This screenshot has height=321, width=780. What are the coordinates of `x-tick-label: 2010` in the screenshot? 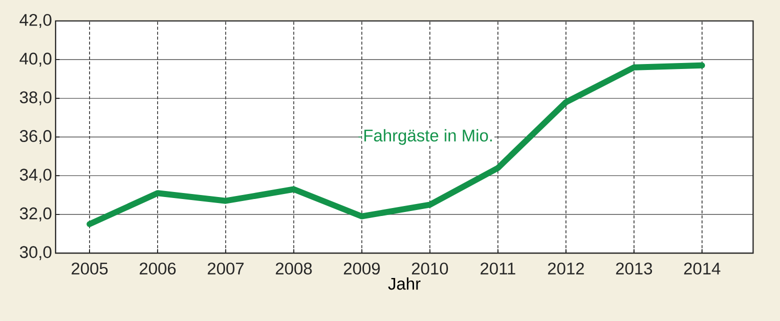 It's located at (430, 268).